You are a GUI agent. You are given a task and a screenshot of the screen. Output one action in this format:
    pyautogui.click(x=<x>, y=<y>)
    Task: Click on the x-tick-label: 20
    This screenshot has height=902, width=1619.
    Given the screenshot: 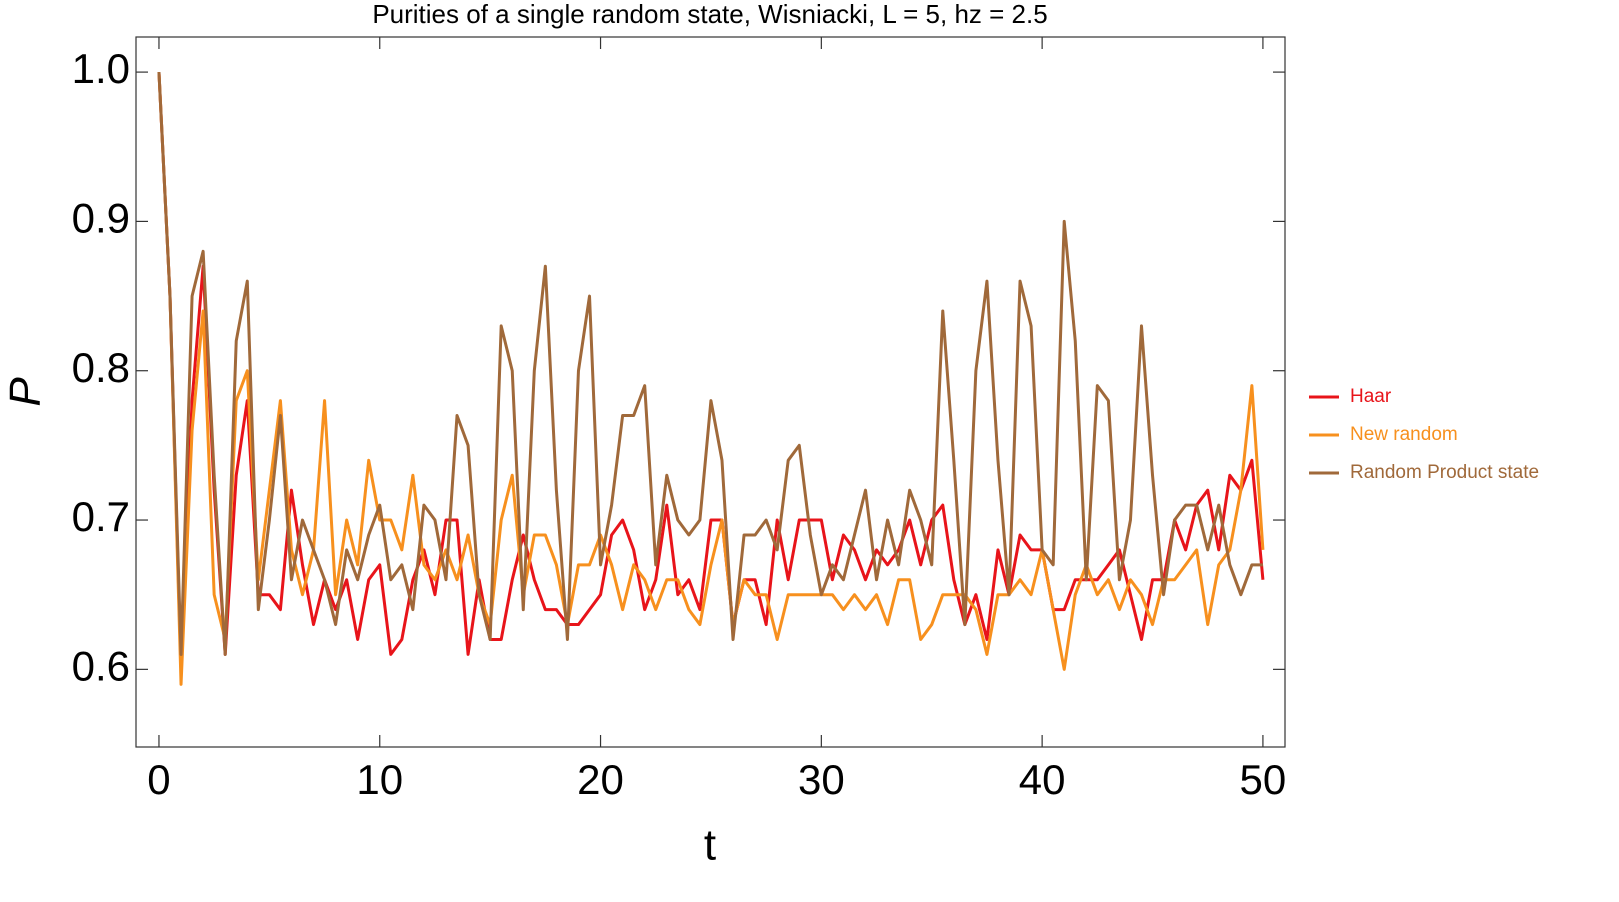 What is the action you would take?
    pyautogui.click(x=600, y=779)
    